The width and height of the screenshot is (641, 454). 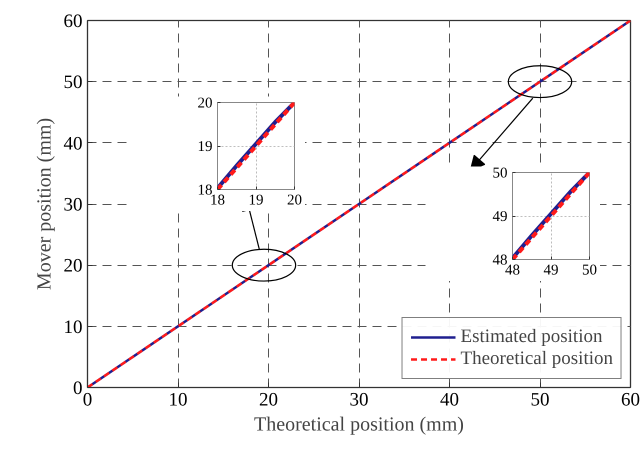 What do you see at coordinates (359, 425) in the screenshot?
I see `x-axis-title: Theoretical position (mm)` at bounding box center [359, 425].